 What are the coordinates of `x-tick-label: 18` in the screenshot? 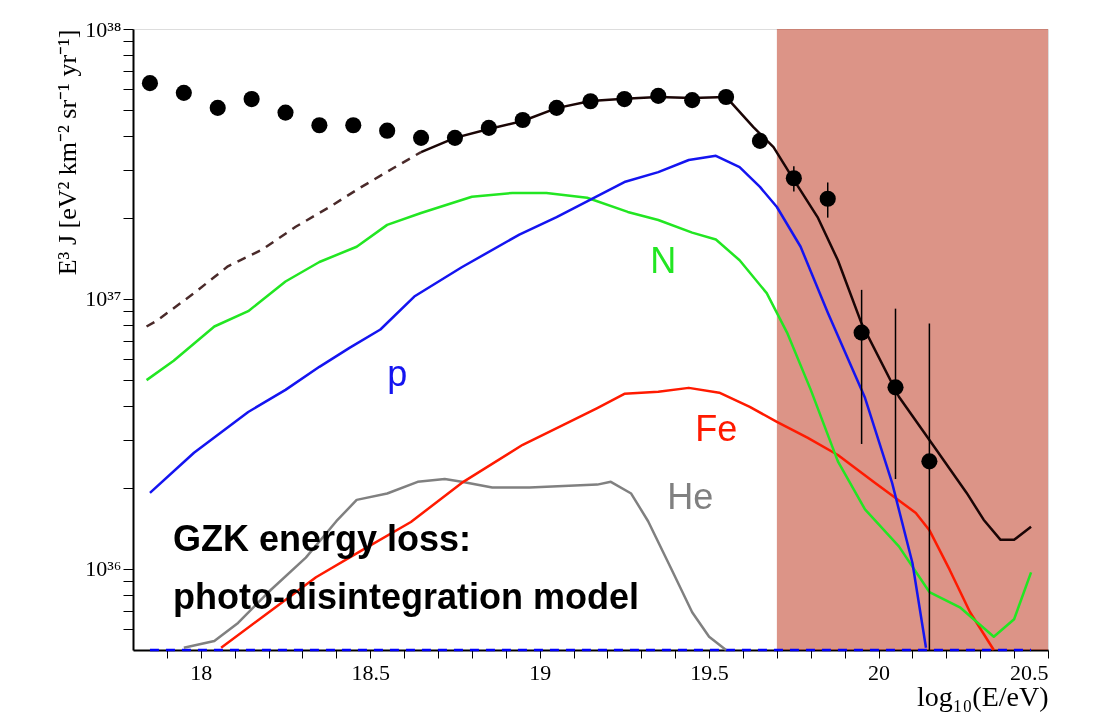 It's located at (201, 672).